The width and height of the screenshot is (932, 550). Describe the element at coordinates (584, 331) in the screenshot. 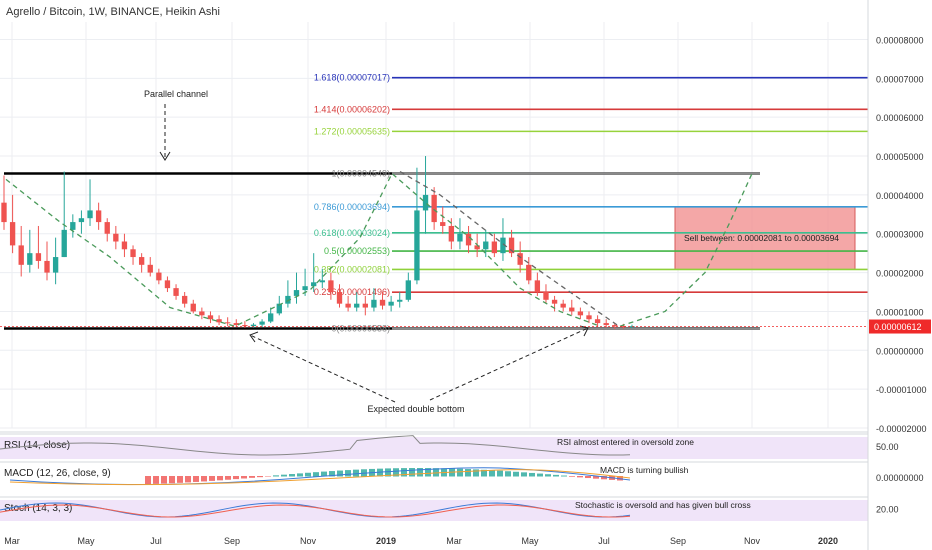

I see `arrow-head-right` at that location.